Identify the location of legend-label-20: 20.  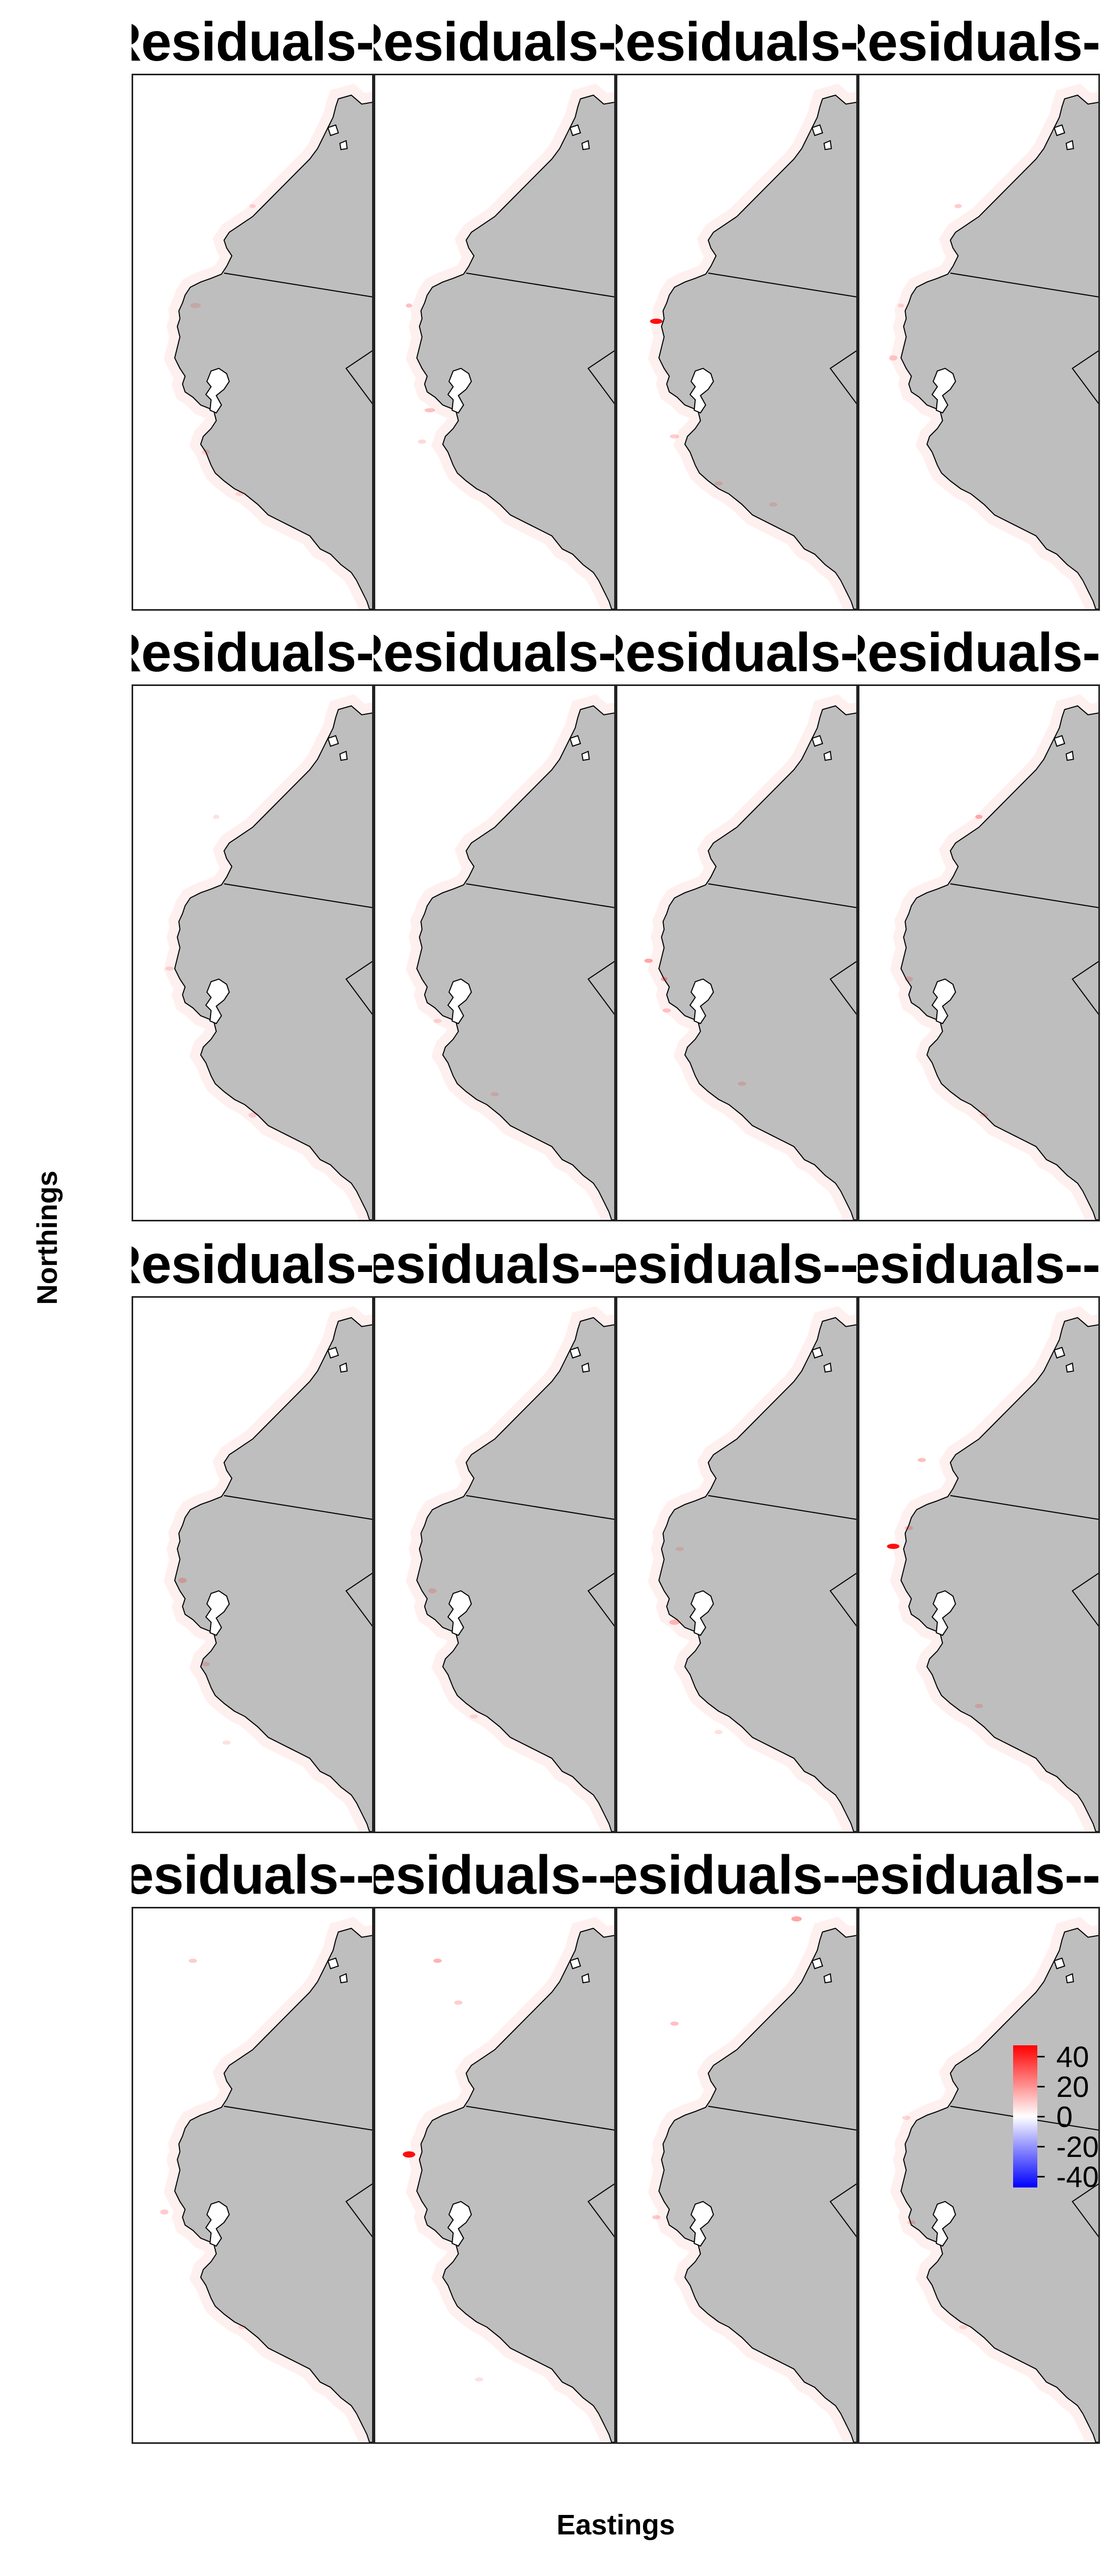
(1072, 2086).